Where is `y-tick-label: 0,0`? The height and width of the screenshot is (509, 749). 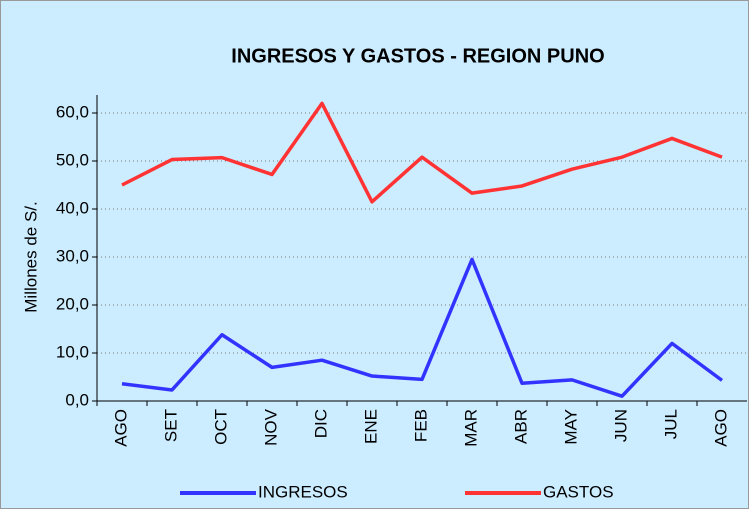 y-tick-label: 0,0 is located at coordinates (77, 399).